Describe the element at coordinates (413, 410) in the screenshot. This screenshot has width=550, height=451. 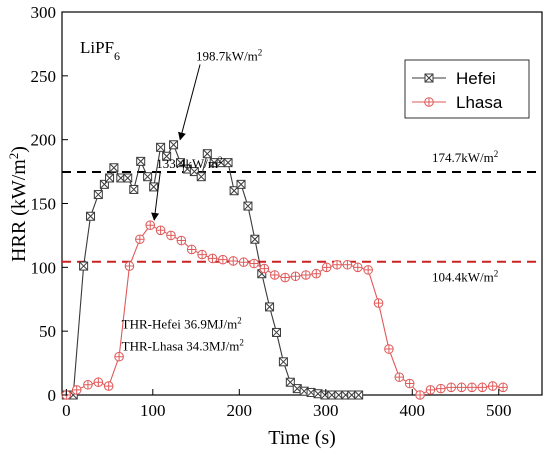
I see `x-tick-label: 400` at that location.